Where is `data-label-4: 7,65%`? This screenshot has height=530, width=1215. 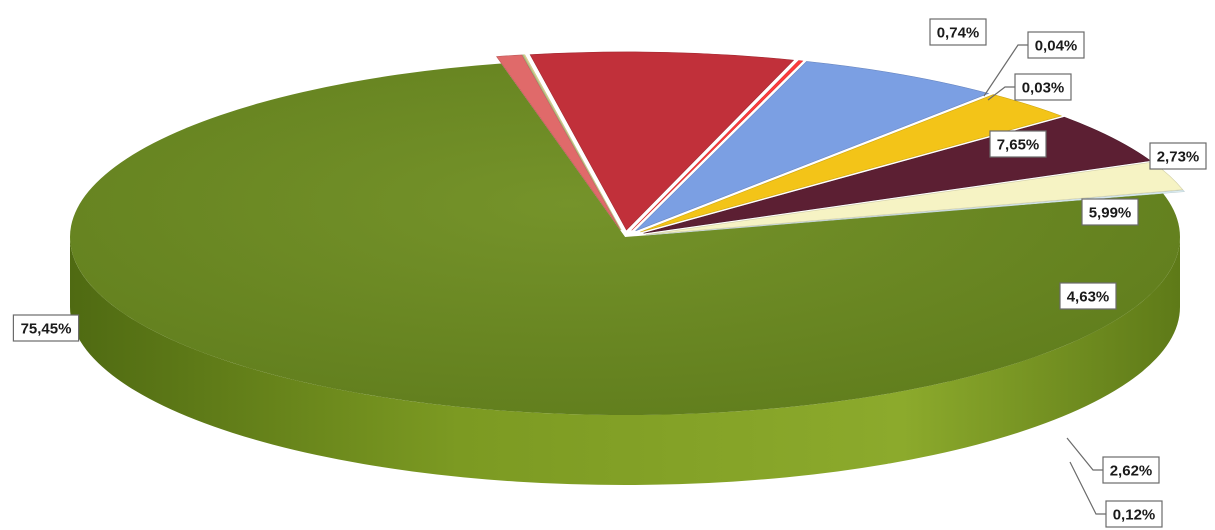
data-label-4: 7,65% is located at coordinates (1018, 145).